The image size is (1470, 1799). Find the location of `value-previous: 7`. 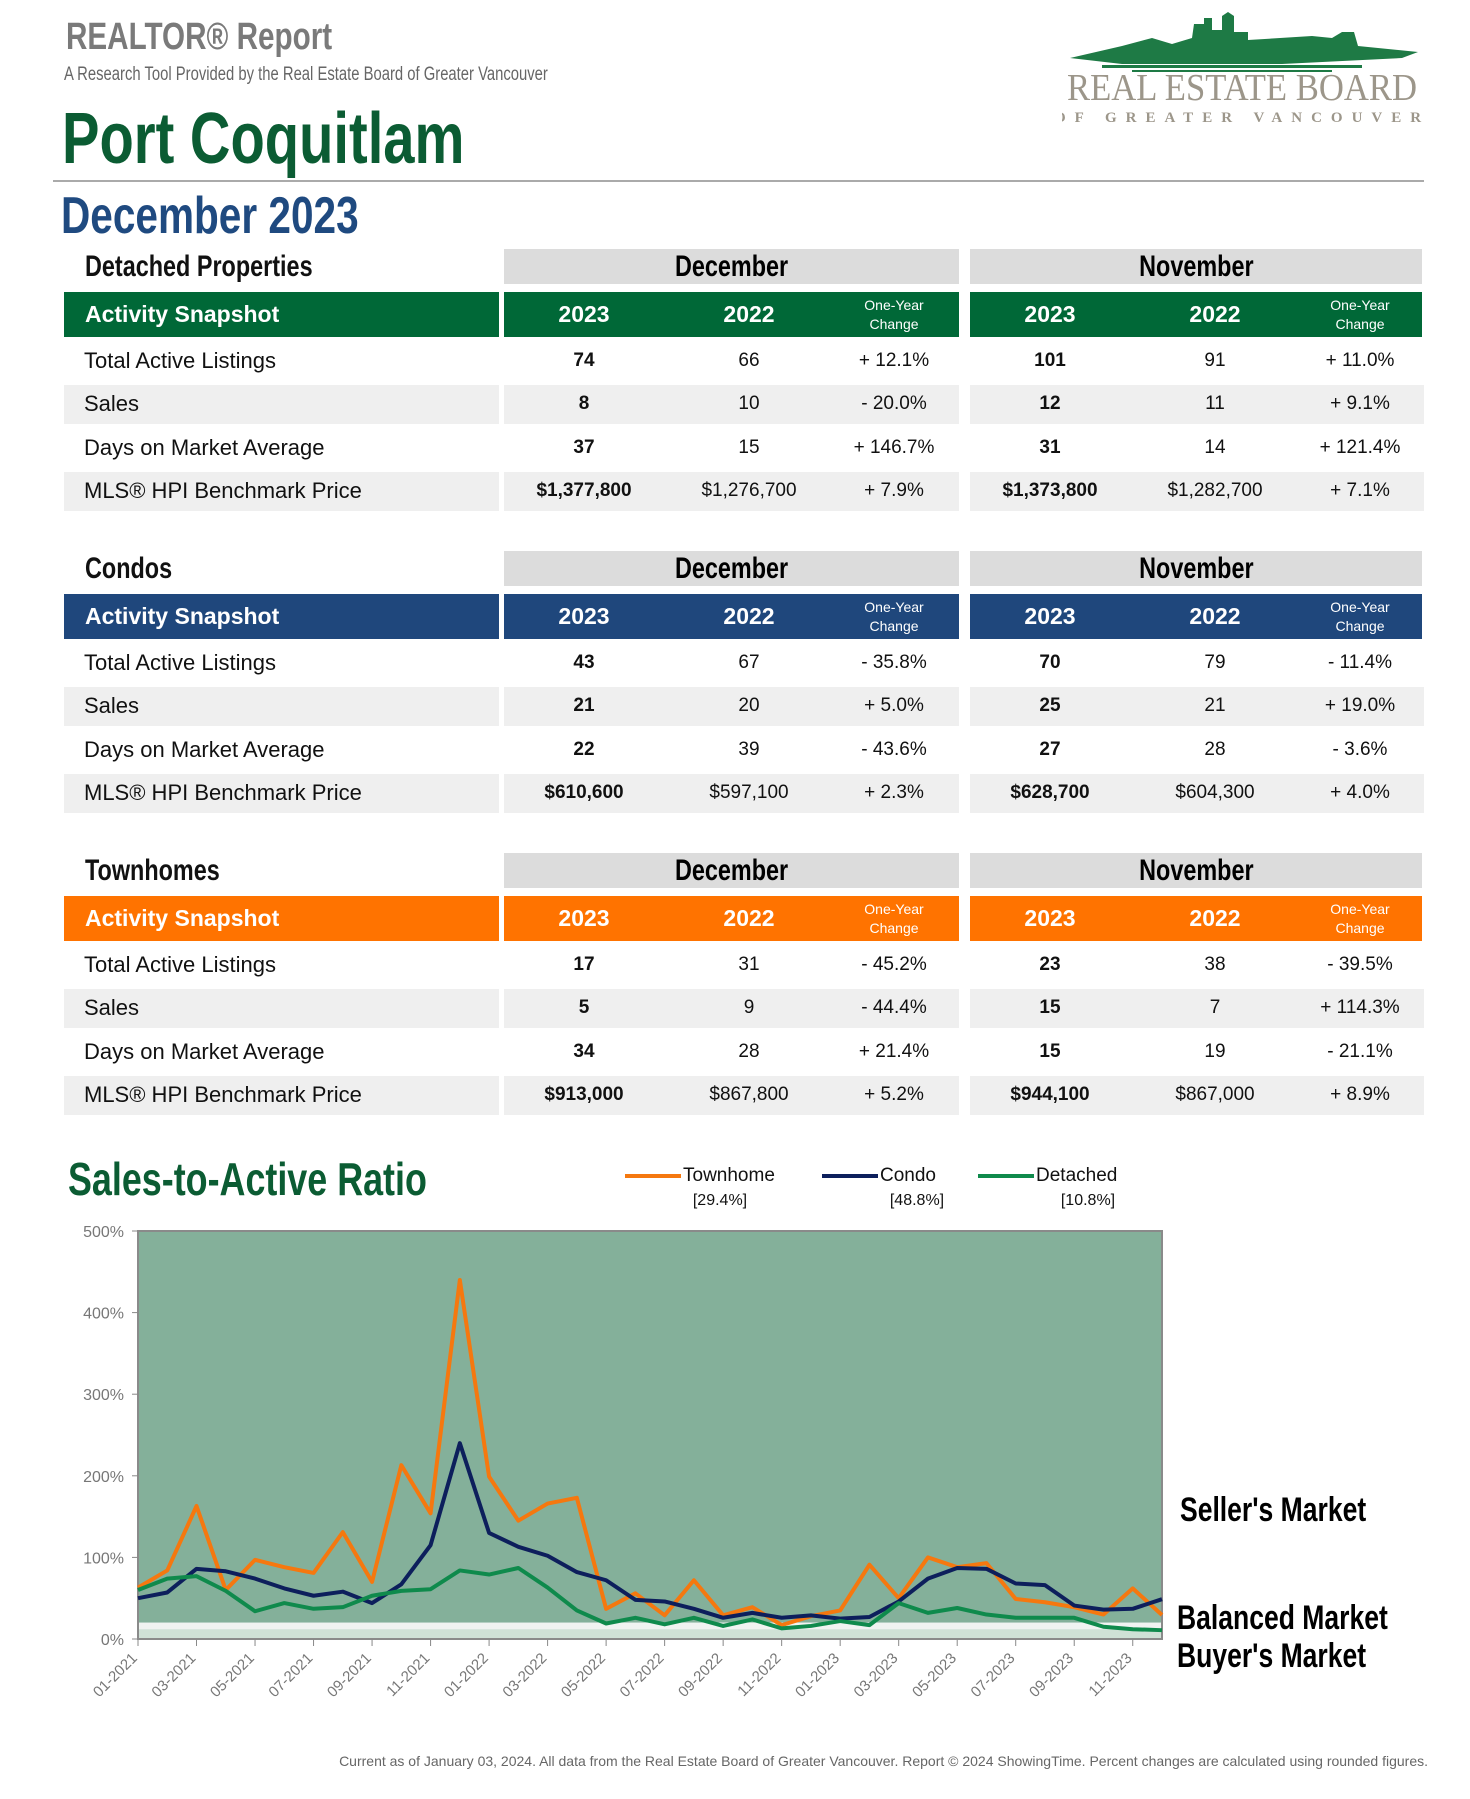

value-previous: 7 is located at coordinates (1215, 1008).